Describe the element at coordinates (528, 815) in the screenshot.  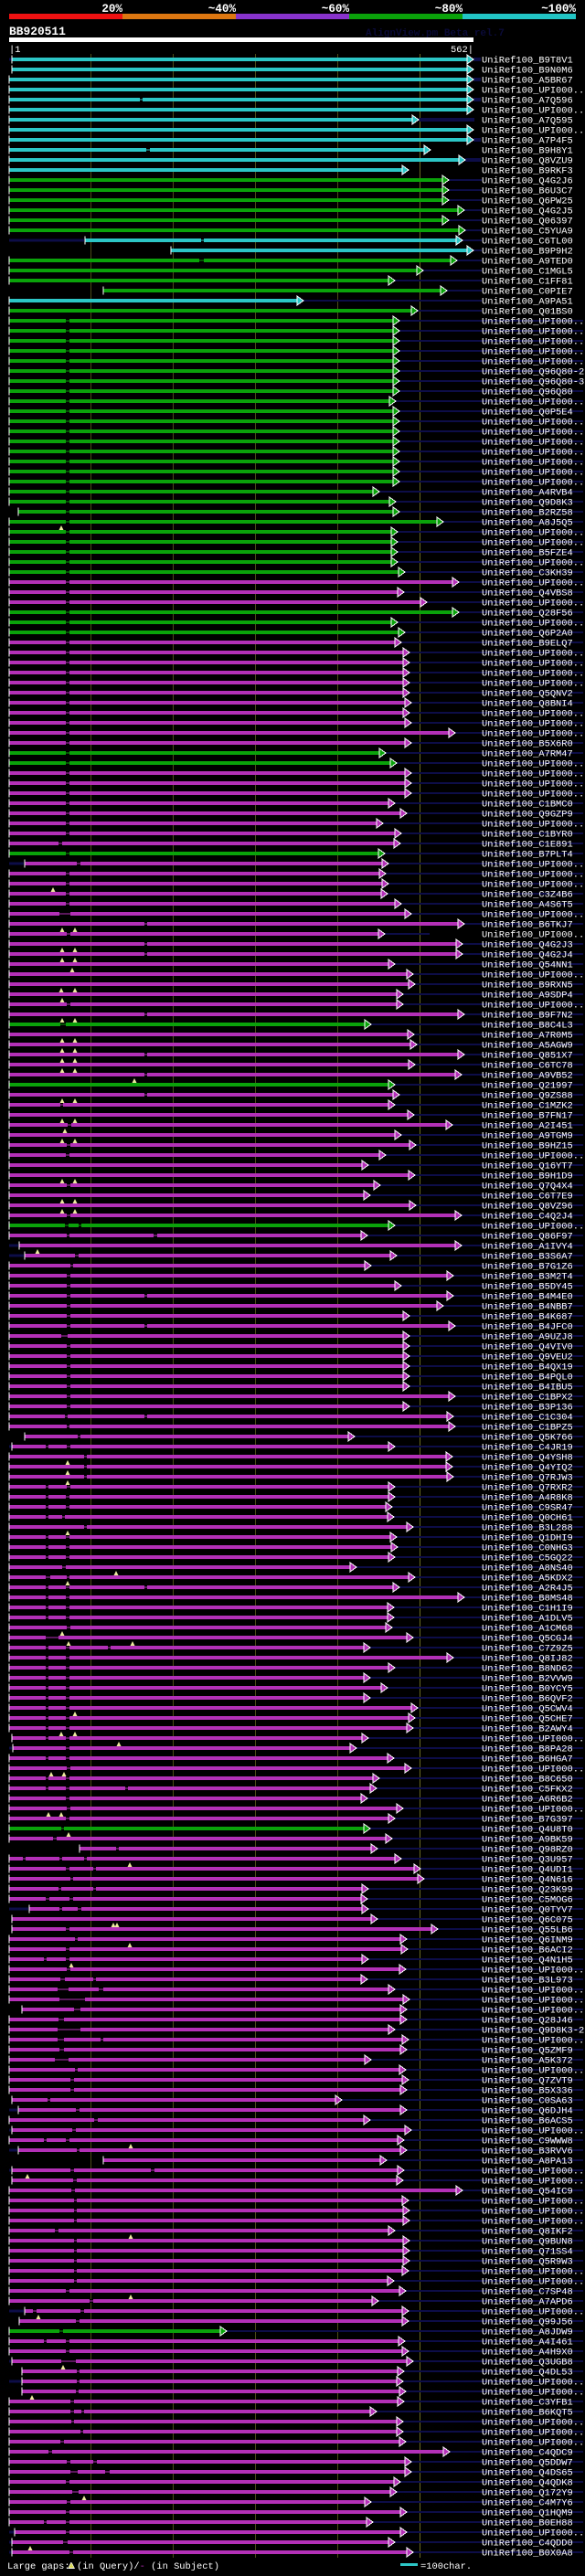
I see `svg-text: UniRef100_Q9GZP9` at that location.